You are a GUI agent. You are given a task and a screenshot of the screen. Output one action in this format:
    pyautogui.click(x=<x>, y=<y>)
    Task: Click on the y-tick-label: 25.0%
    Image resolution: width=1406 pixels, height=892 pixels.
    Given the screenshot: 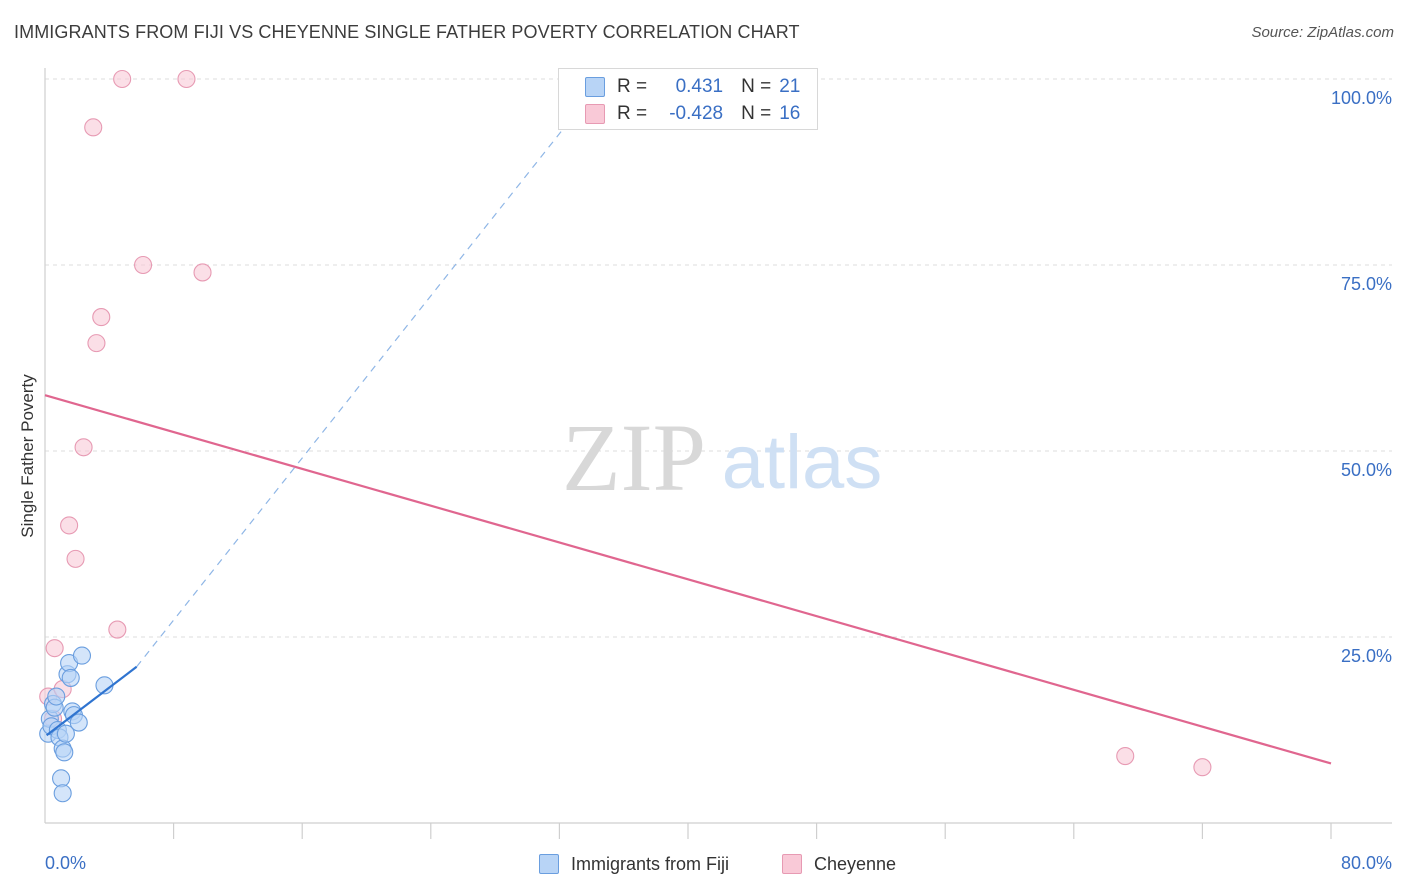 What is the action you would take?
    pyautogui.click(x=1366, y=656)
    